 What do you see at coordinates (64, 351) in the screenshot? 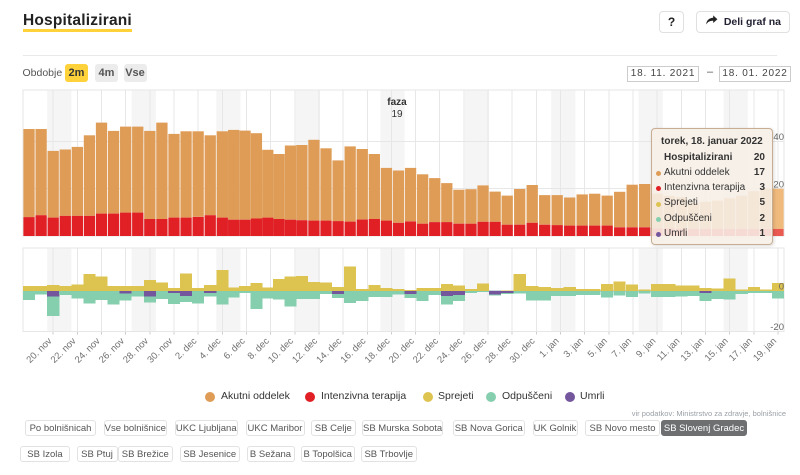
I see `svg-text: 22. nov` at bounding box center [64, 351].